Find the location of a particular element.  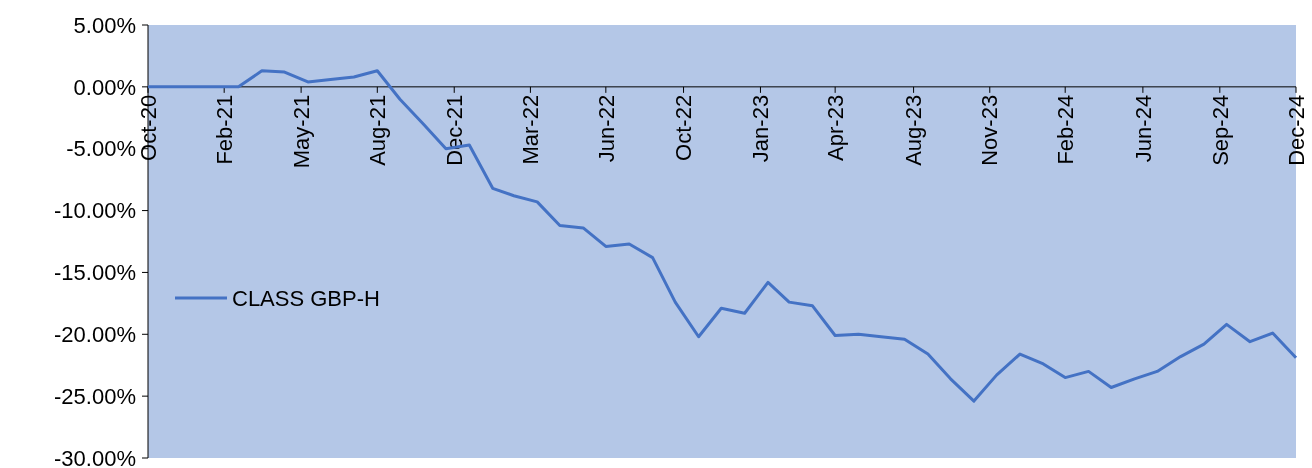

x-tick-label: Mar-22 is located at coordinates (531, 129).